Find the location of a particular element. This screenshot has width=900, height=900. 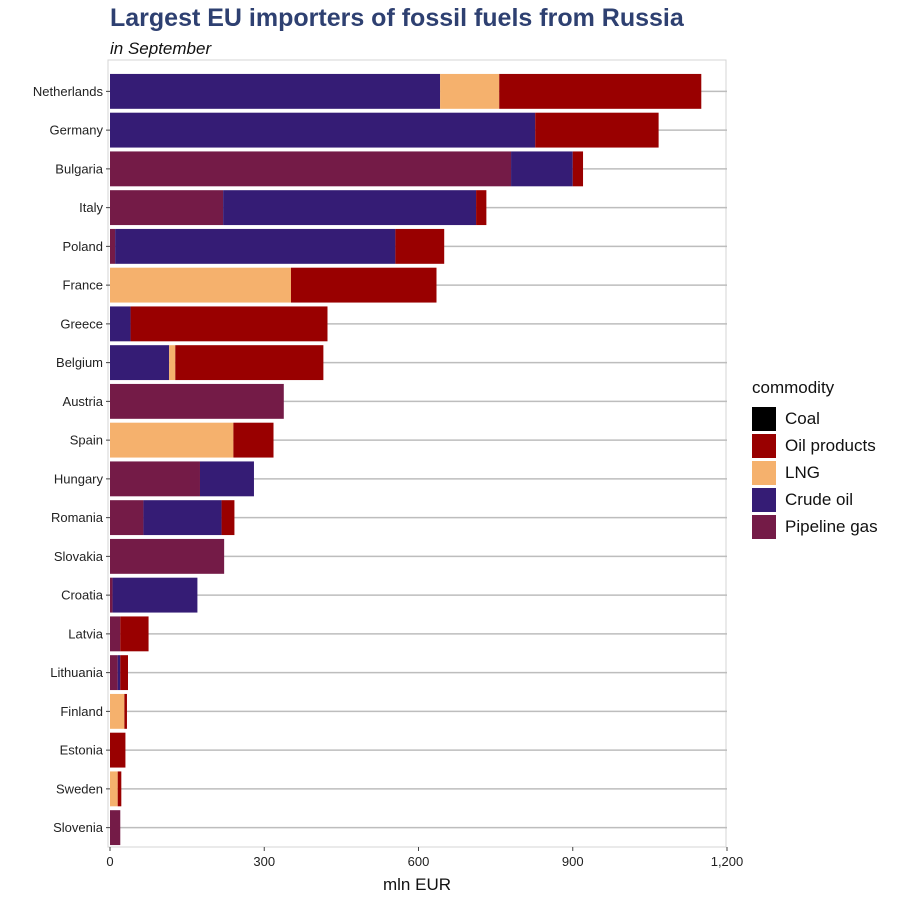

bar-belgium-crude-oil is located at coordinates (140, 363).